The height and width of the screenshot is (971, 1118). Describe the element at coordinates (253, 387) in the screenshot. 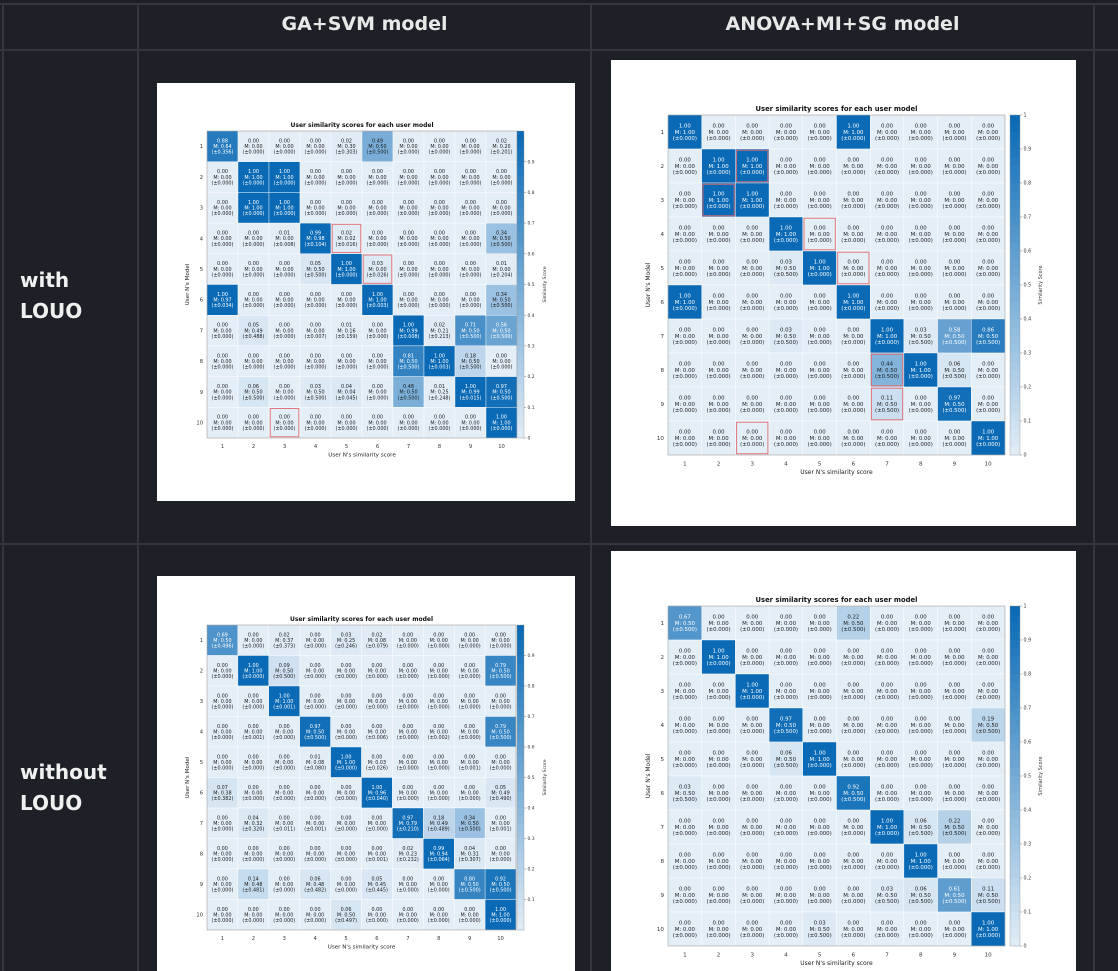

I see `cell-value-label: 0.06` at that location.